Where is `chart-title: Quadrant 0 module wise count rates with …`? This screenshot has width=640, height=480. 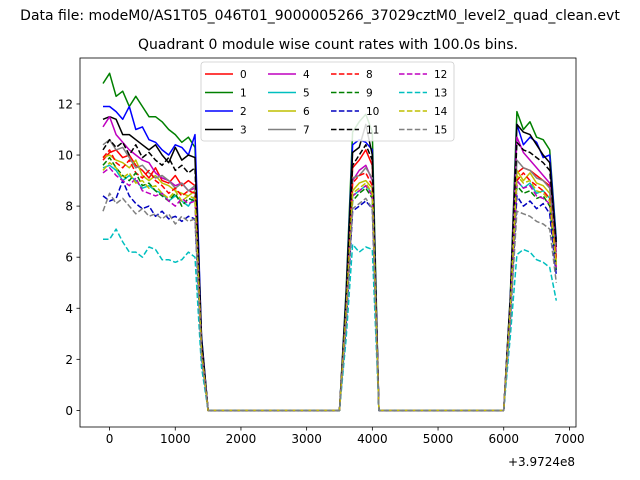 chart-title: Quadrant 0 module wise count rates with … is located at coordinates (328, 45).